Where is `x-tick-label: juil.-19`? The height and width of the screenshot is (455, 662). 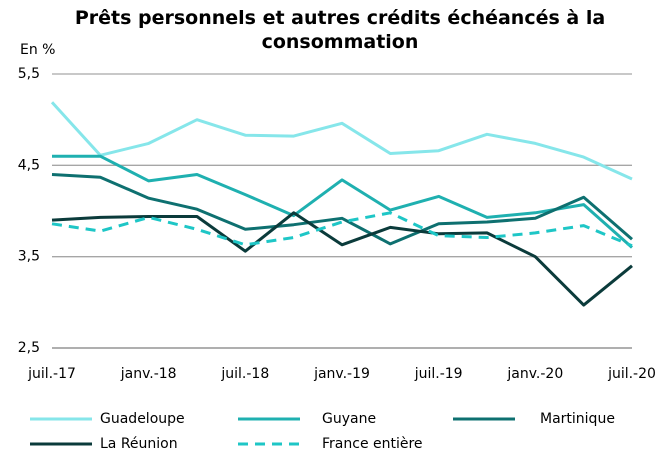 x-tick-label: juil.-19 is located at coordinates (438, 374).